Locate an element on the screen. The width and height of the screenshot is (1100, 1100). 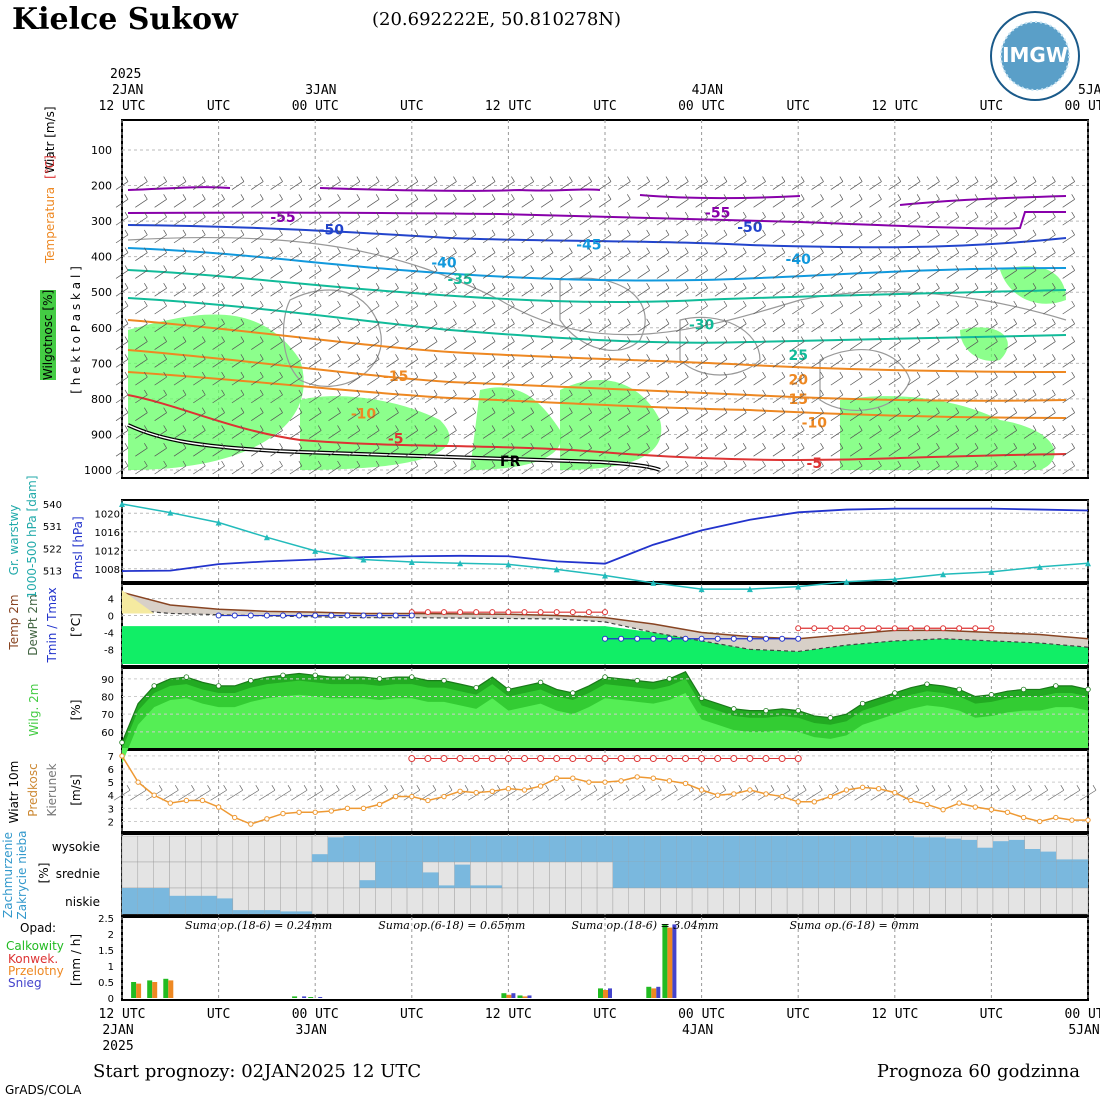
precip-tick: 2 is located at coordinates (111, 935).